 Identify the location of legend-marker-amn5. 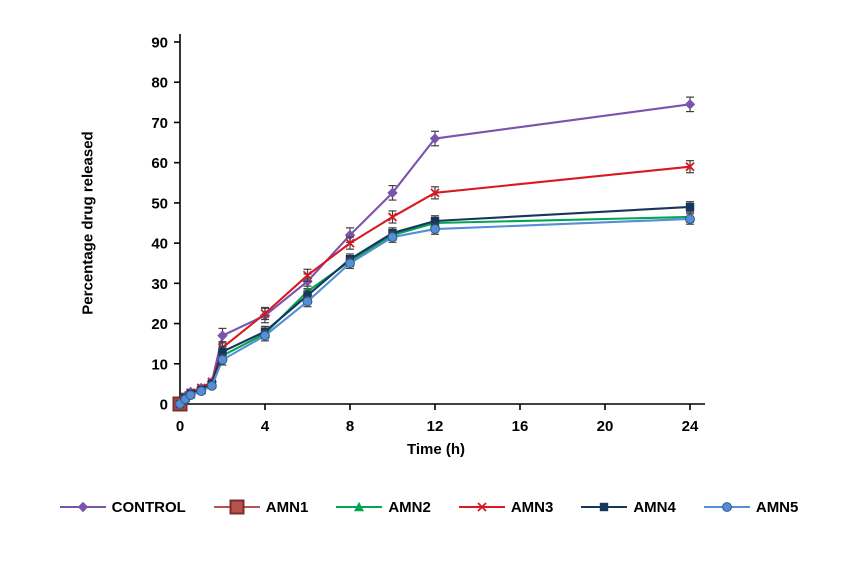
(726, 507).